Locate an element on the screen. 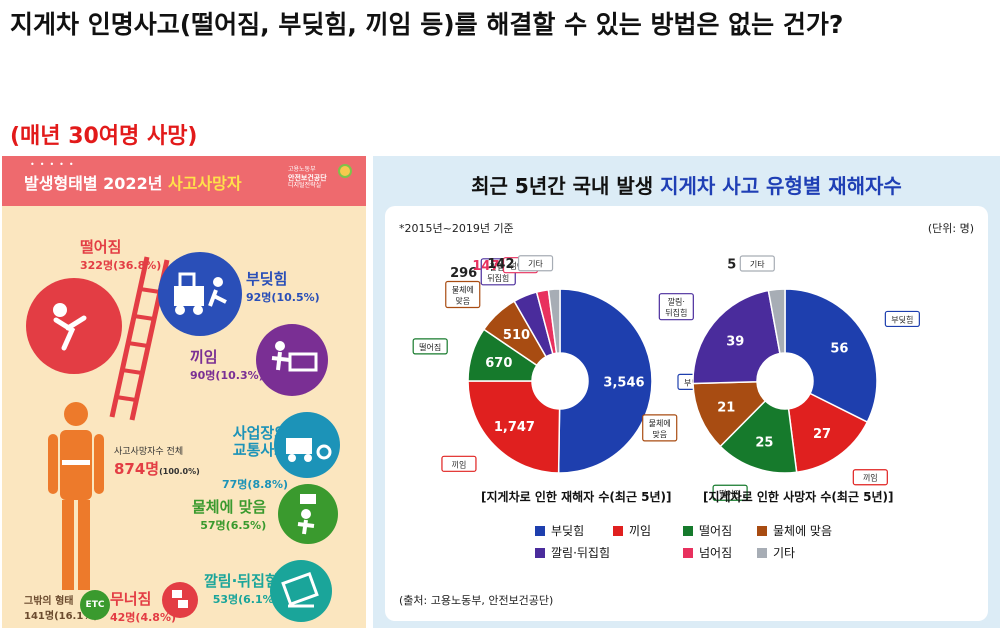 The width and height of the screenshot is (1000, 628). legend-item: 기타 is located at coordinates (776, 552).